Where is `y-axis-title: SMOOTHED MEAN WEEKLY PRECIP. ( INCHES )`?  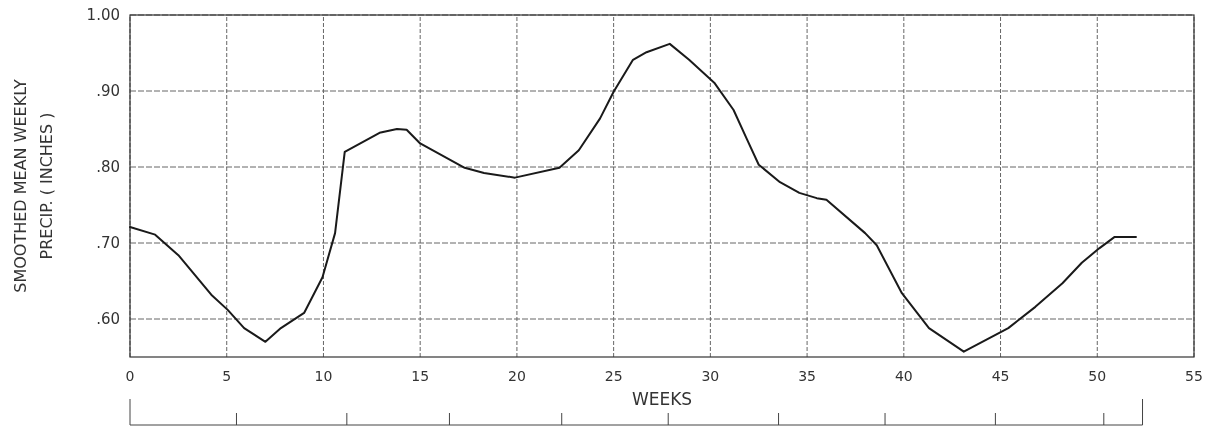
y-axis-title: SMOOTHED MEAN WEEKLY PRECIP. ( INCHES ) is located at coordinates (33, 186).